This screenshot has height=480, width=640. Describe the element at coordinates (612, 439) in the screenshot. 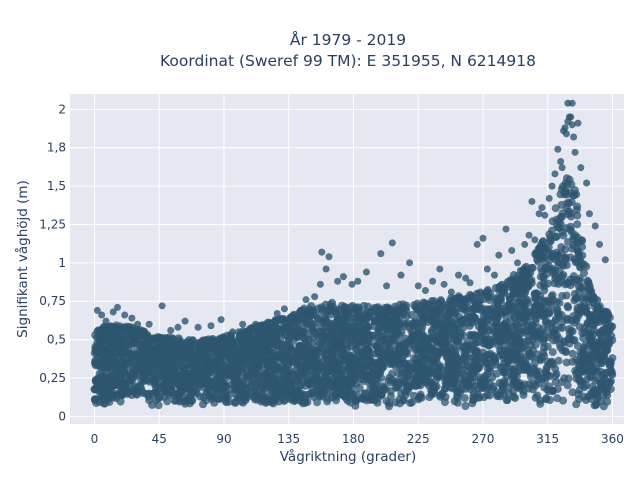

I see `x-tick-label: 360` at that location.